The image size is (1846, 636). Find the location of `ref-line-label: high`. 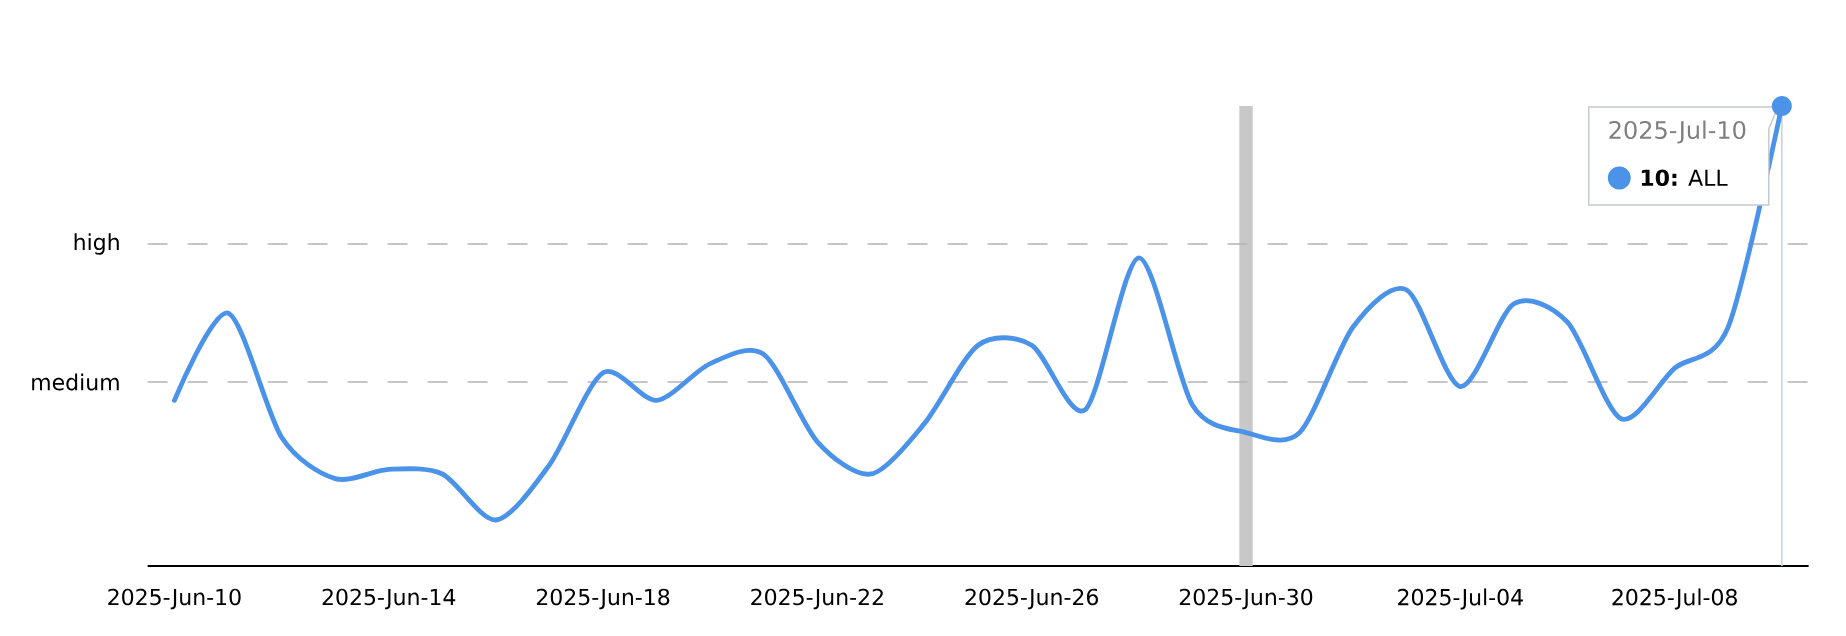

ref-line-label: high is located at coordinates (96, 244).